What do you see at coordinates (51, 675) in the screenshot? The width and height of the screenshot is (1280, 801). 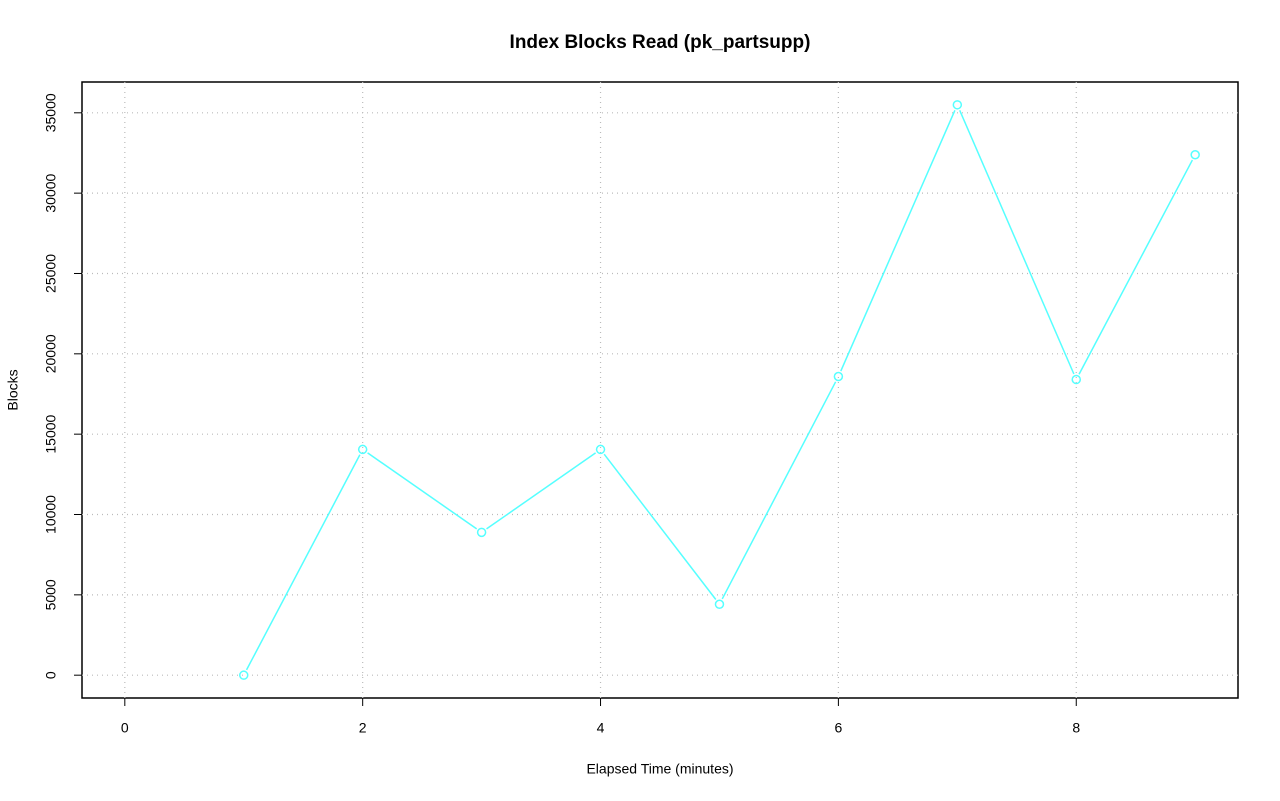 I see `y-tick-label: 0` at bounding box center [51, 675].